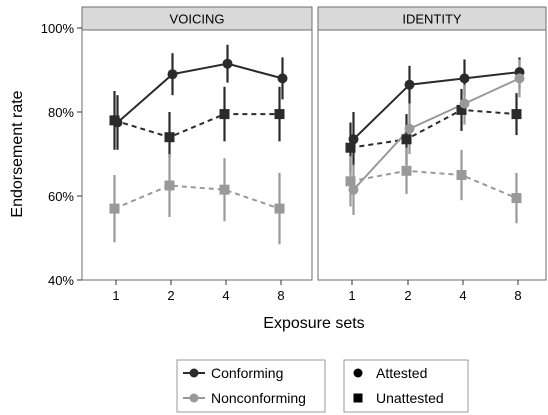  Describe the element at coordinates (61, 154) in the screenshot. I see `y-axis: 40% 60% 80% 100%` at that location.